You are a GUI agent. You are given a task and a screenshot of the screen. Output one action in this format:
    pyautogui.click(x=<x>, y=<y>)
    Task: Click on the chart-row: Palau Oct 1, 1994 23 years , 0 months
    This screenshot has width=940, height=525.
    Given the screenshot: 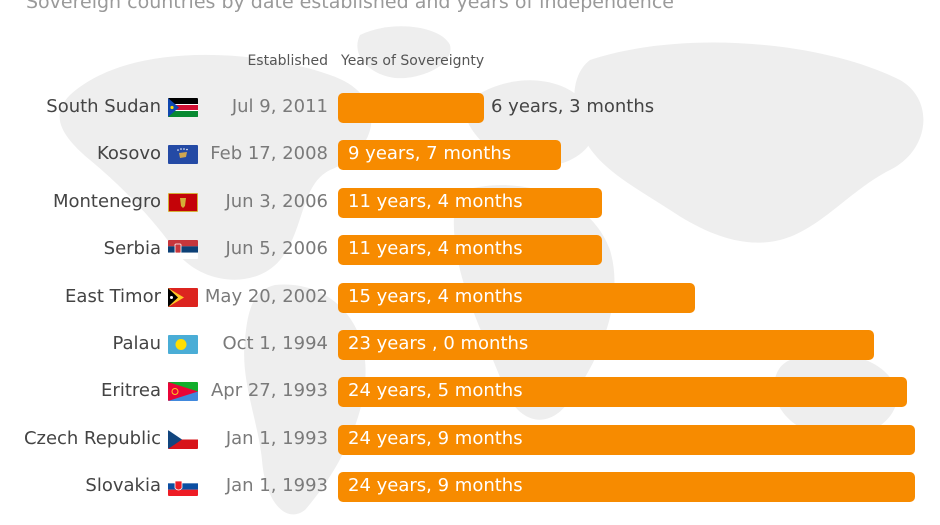 What is the action you would take?
    pyautogui.click(x=470, y=345)
    